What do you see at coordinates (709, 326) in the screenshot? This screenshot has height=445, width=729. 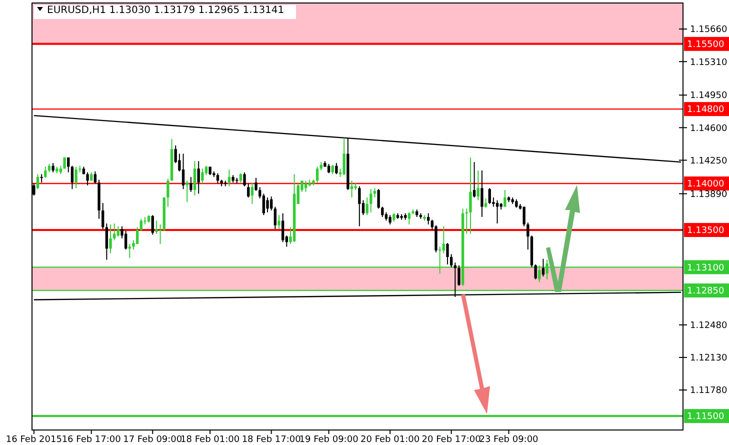 I see `y-tick-label: 1.12480` at bounding box center [709, 326].